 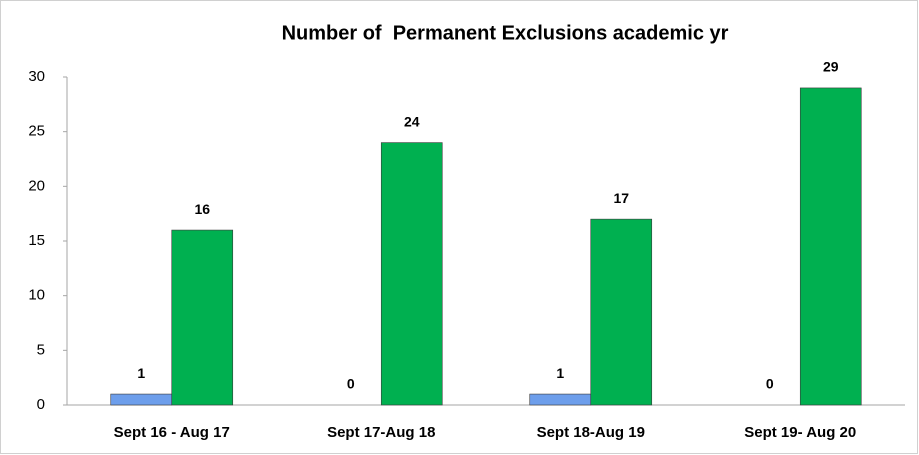 I want to click on y-tick-label: 10, so click(x=36, y=295).